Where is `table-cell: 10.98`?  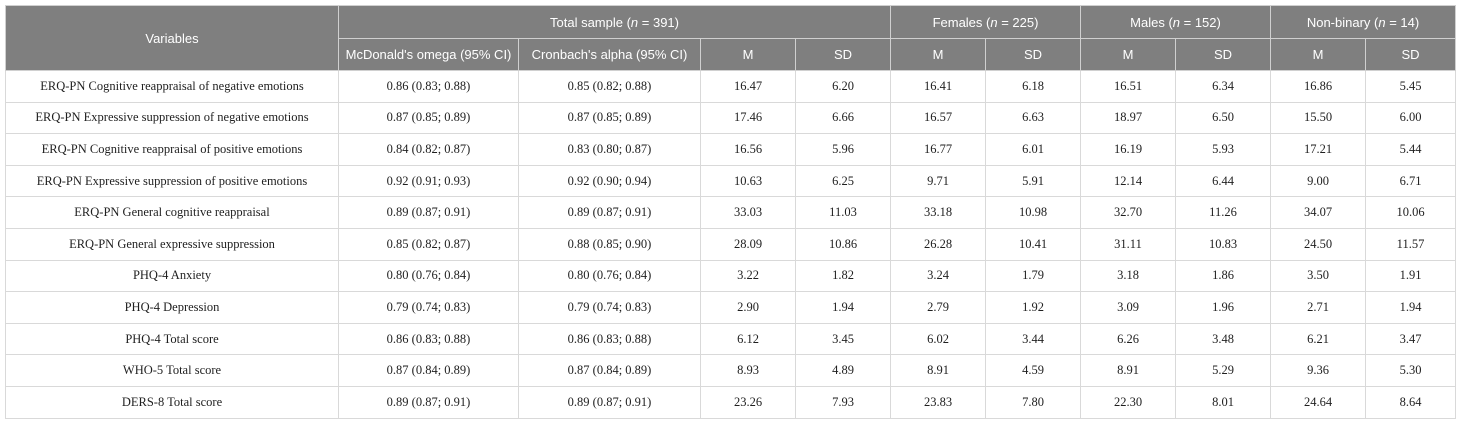
table-cell: 10.98 is located at coordinates (1033, 212).